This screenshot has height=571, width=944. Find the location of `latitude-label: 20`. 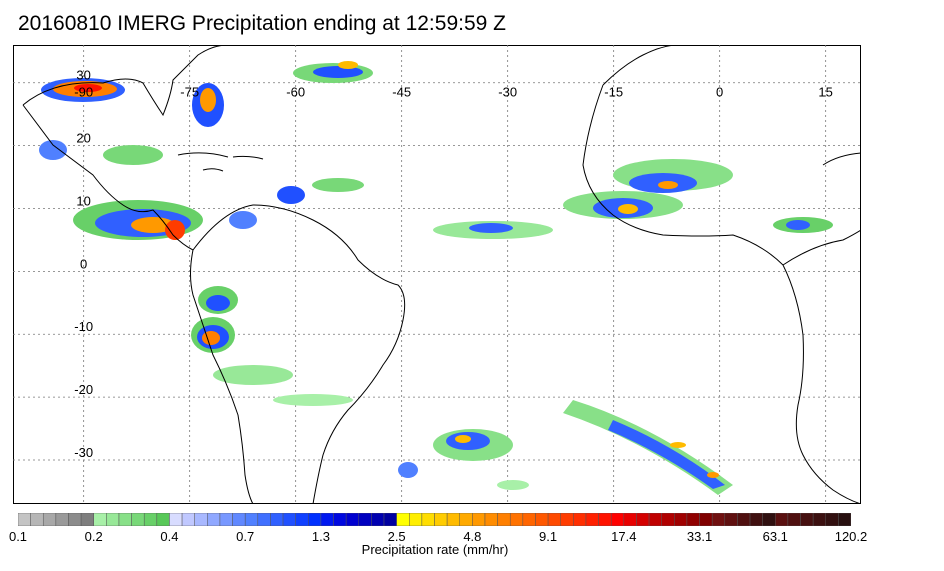

latitude-label: 20 is located at coordinates (83, 138).